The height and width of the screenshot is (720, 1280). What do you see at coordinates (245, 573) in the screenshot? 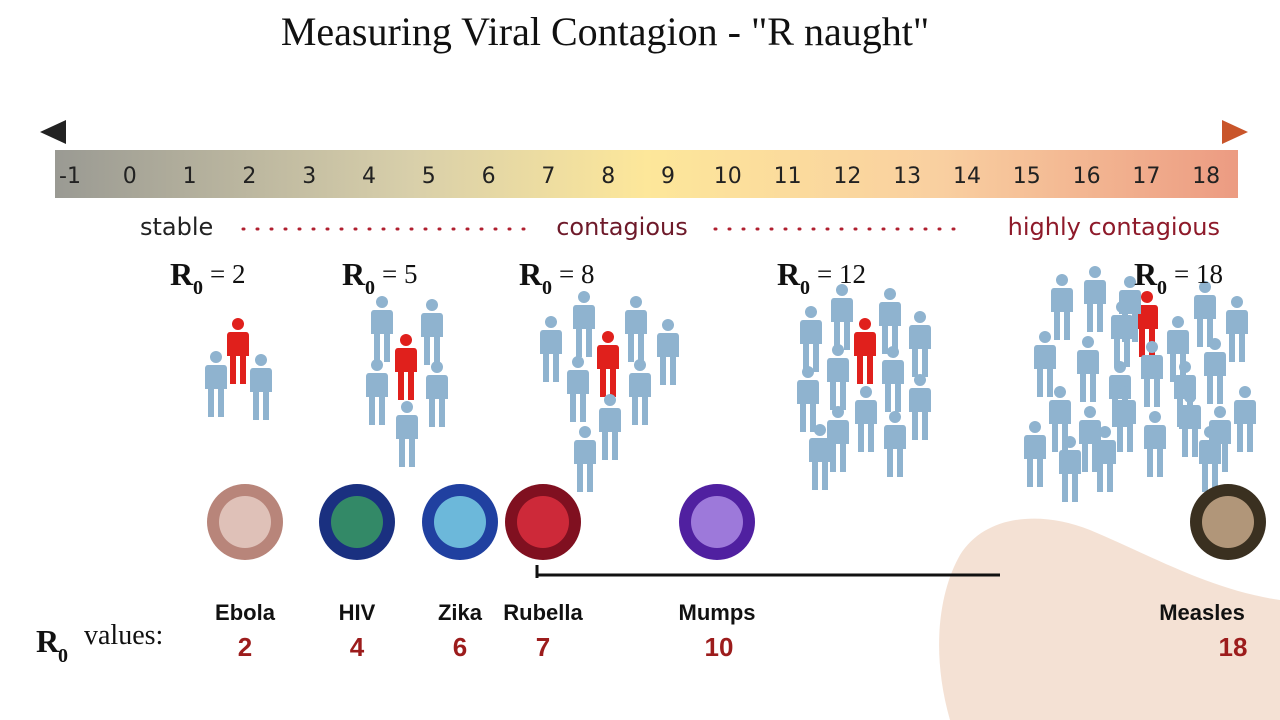
I see `virus: Ebola 2` at bounding box center [245, 573].